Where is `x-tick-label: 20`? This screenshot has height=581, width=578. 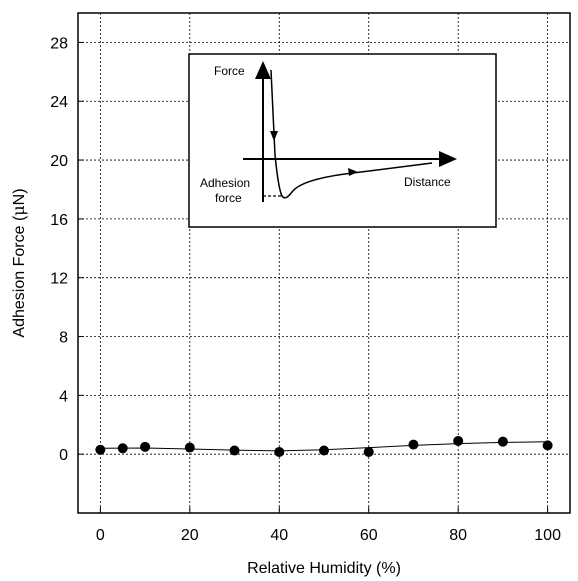 x-tick-label: 20 is located at coordinates (190, 535).